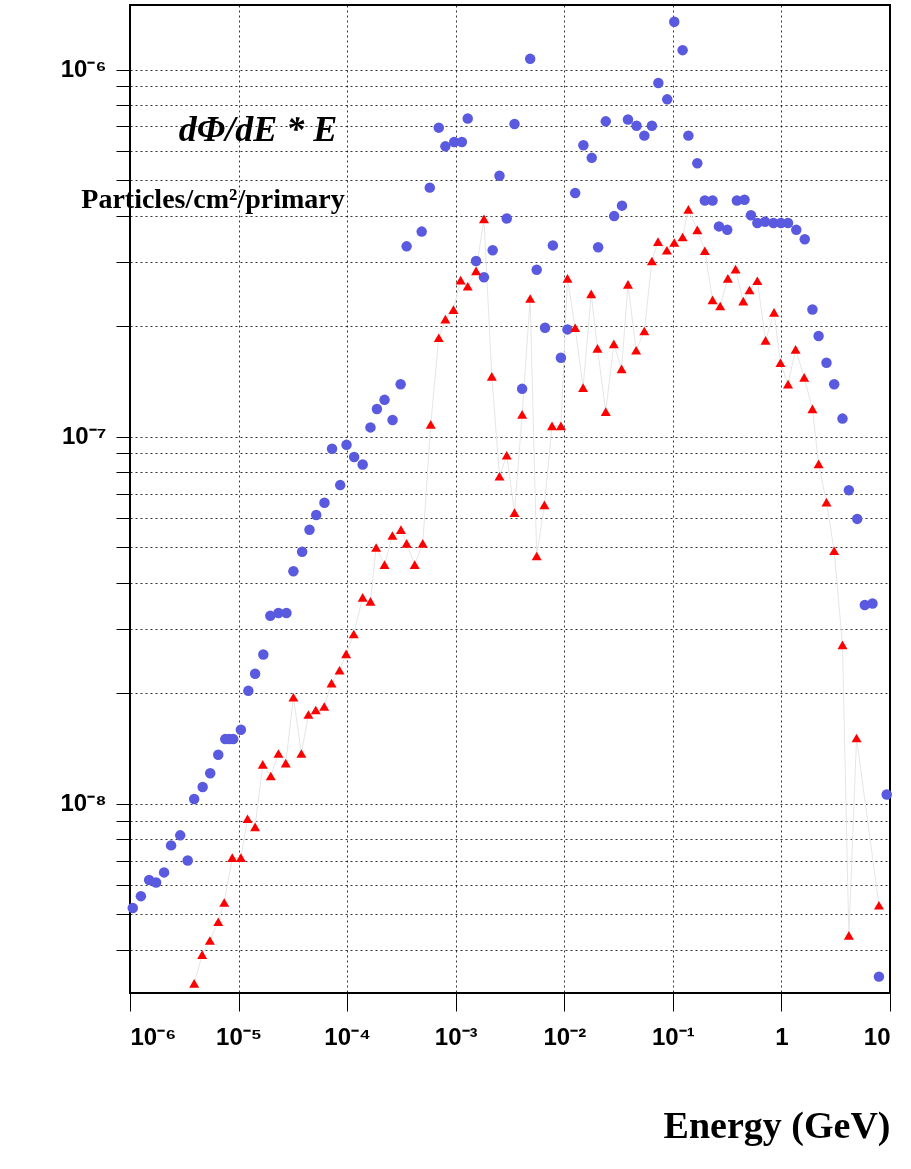  Describe the element at coordinates (84, 436) in the screenshot. I see `y-tick-label: 10⁻⁷` at that location.